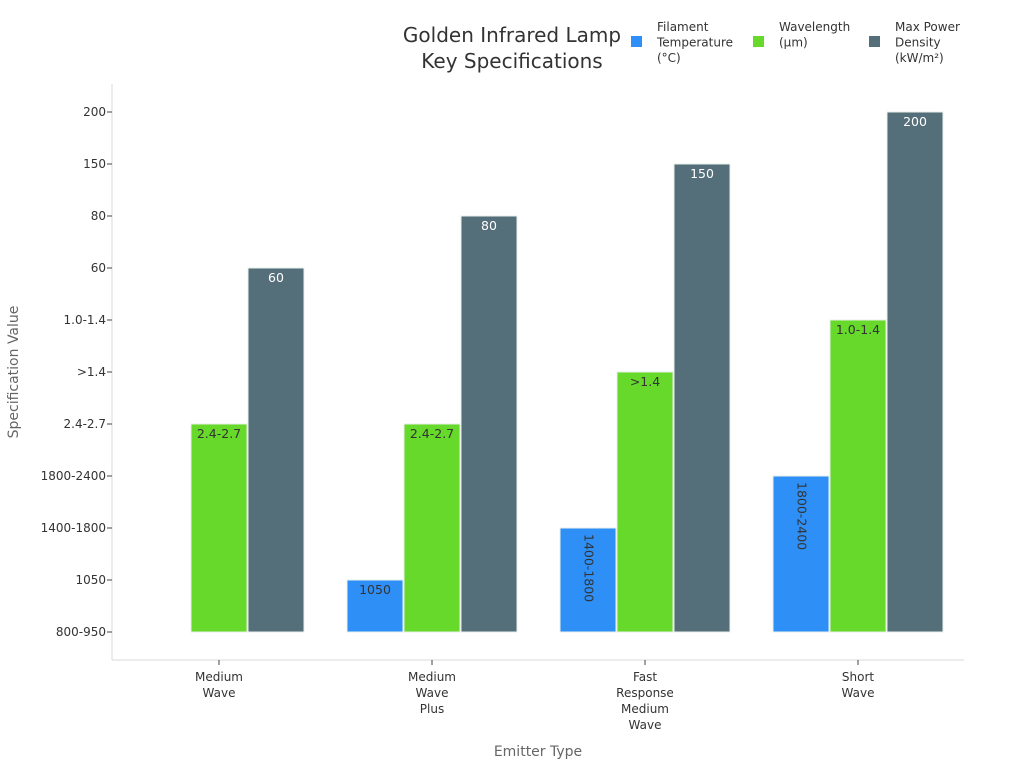  What do you see at coordinates (276, 277) in the screenshot?
I see `bar-data-label: 60` at bounding box center [276, 277].